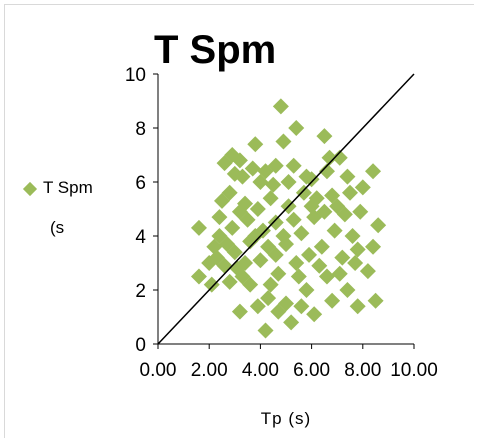  Describe the element at coordinates (140, 183) in the screenshot. I see `y-tick-label: 6` at that location.